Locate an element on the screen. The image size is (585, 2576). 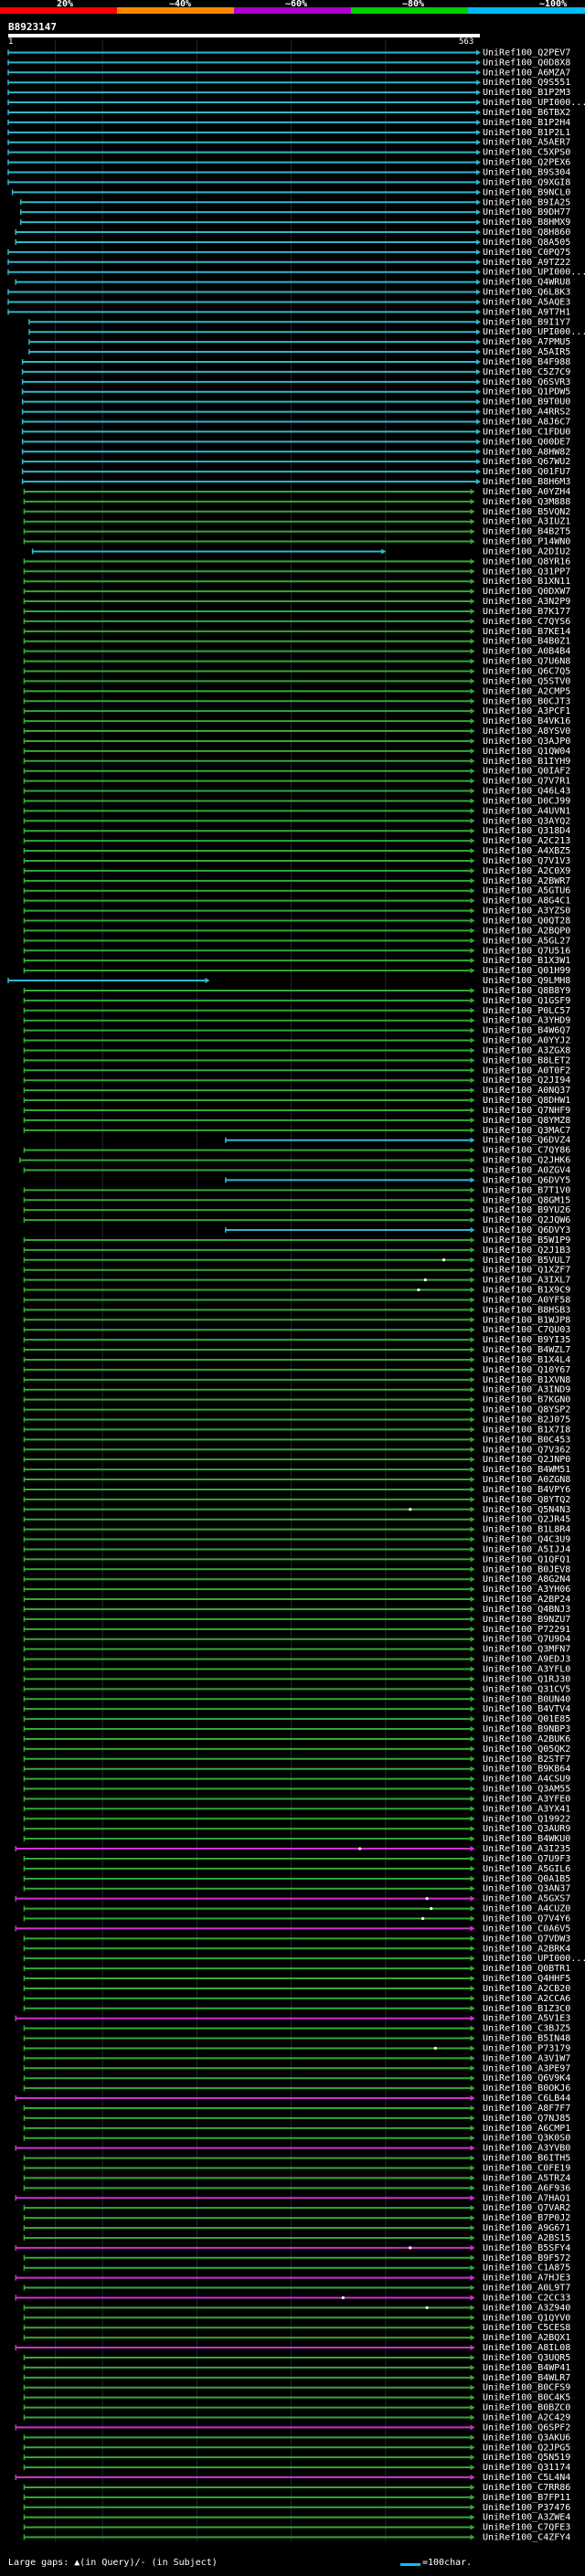
hit-label: UniRef100_A3YZS0 is located at coordinates (527, 911).